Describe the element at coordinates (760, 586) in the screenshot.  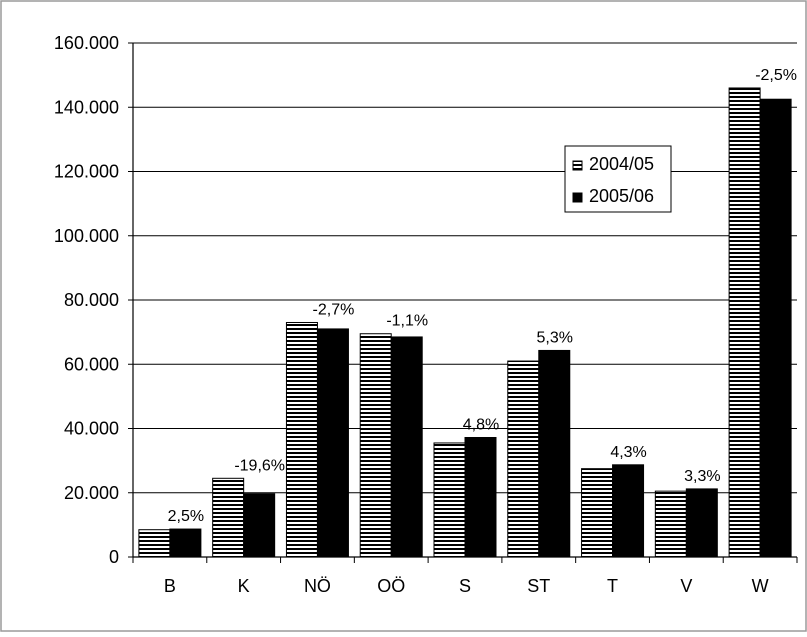
I see `x-tick-label: W` at that location.